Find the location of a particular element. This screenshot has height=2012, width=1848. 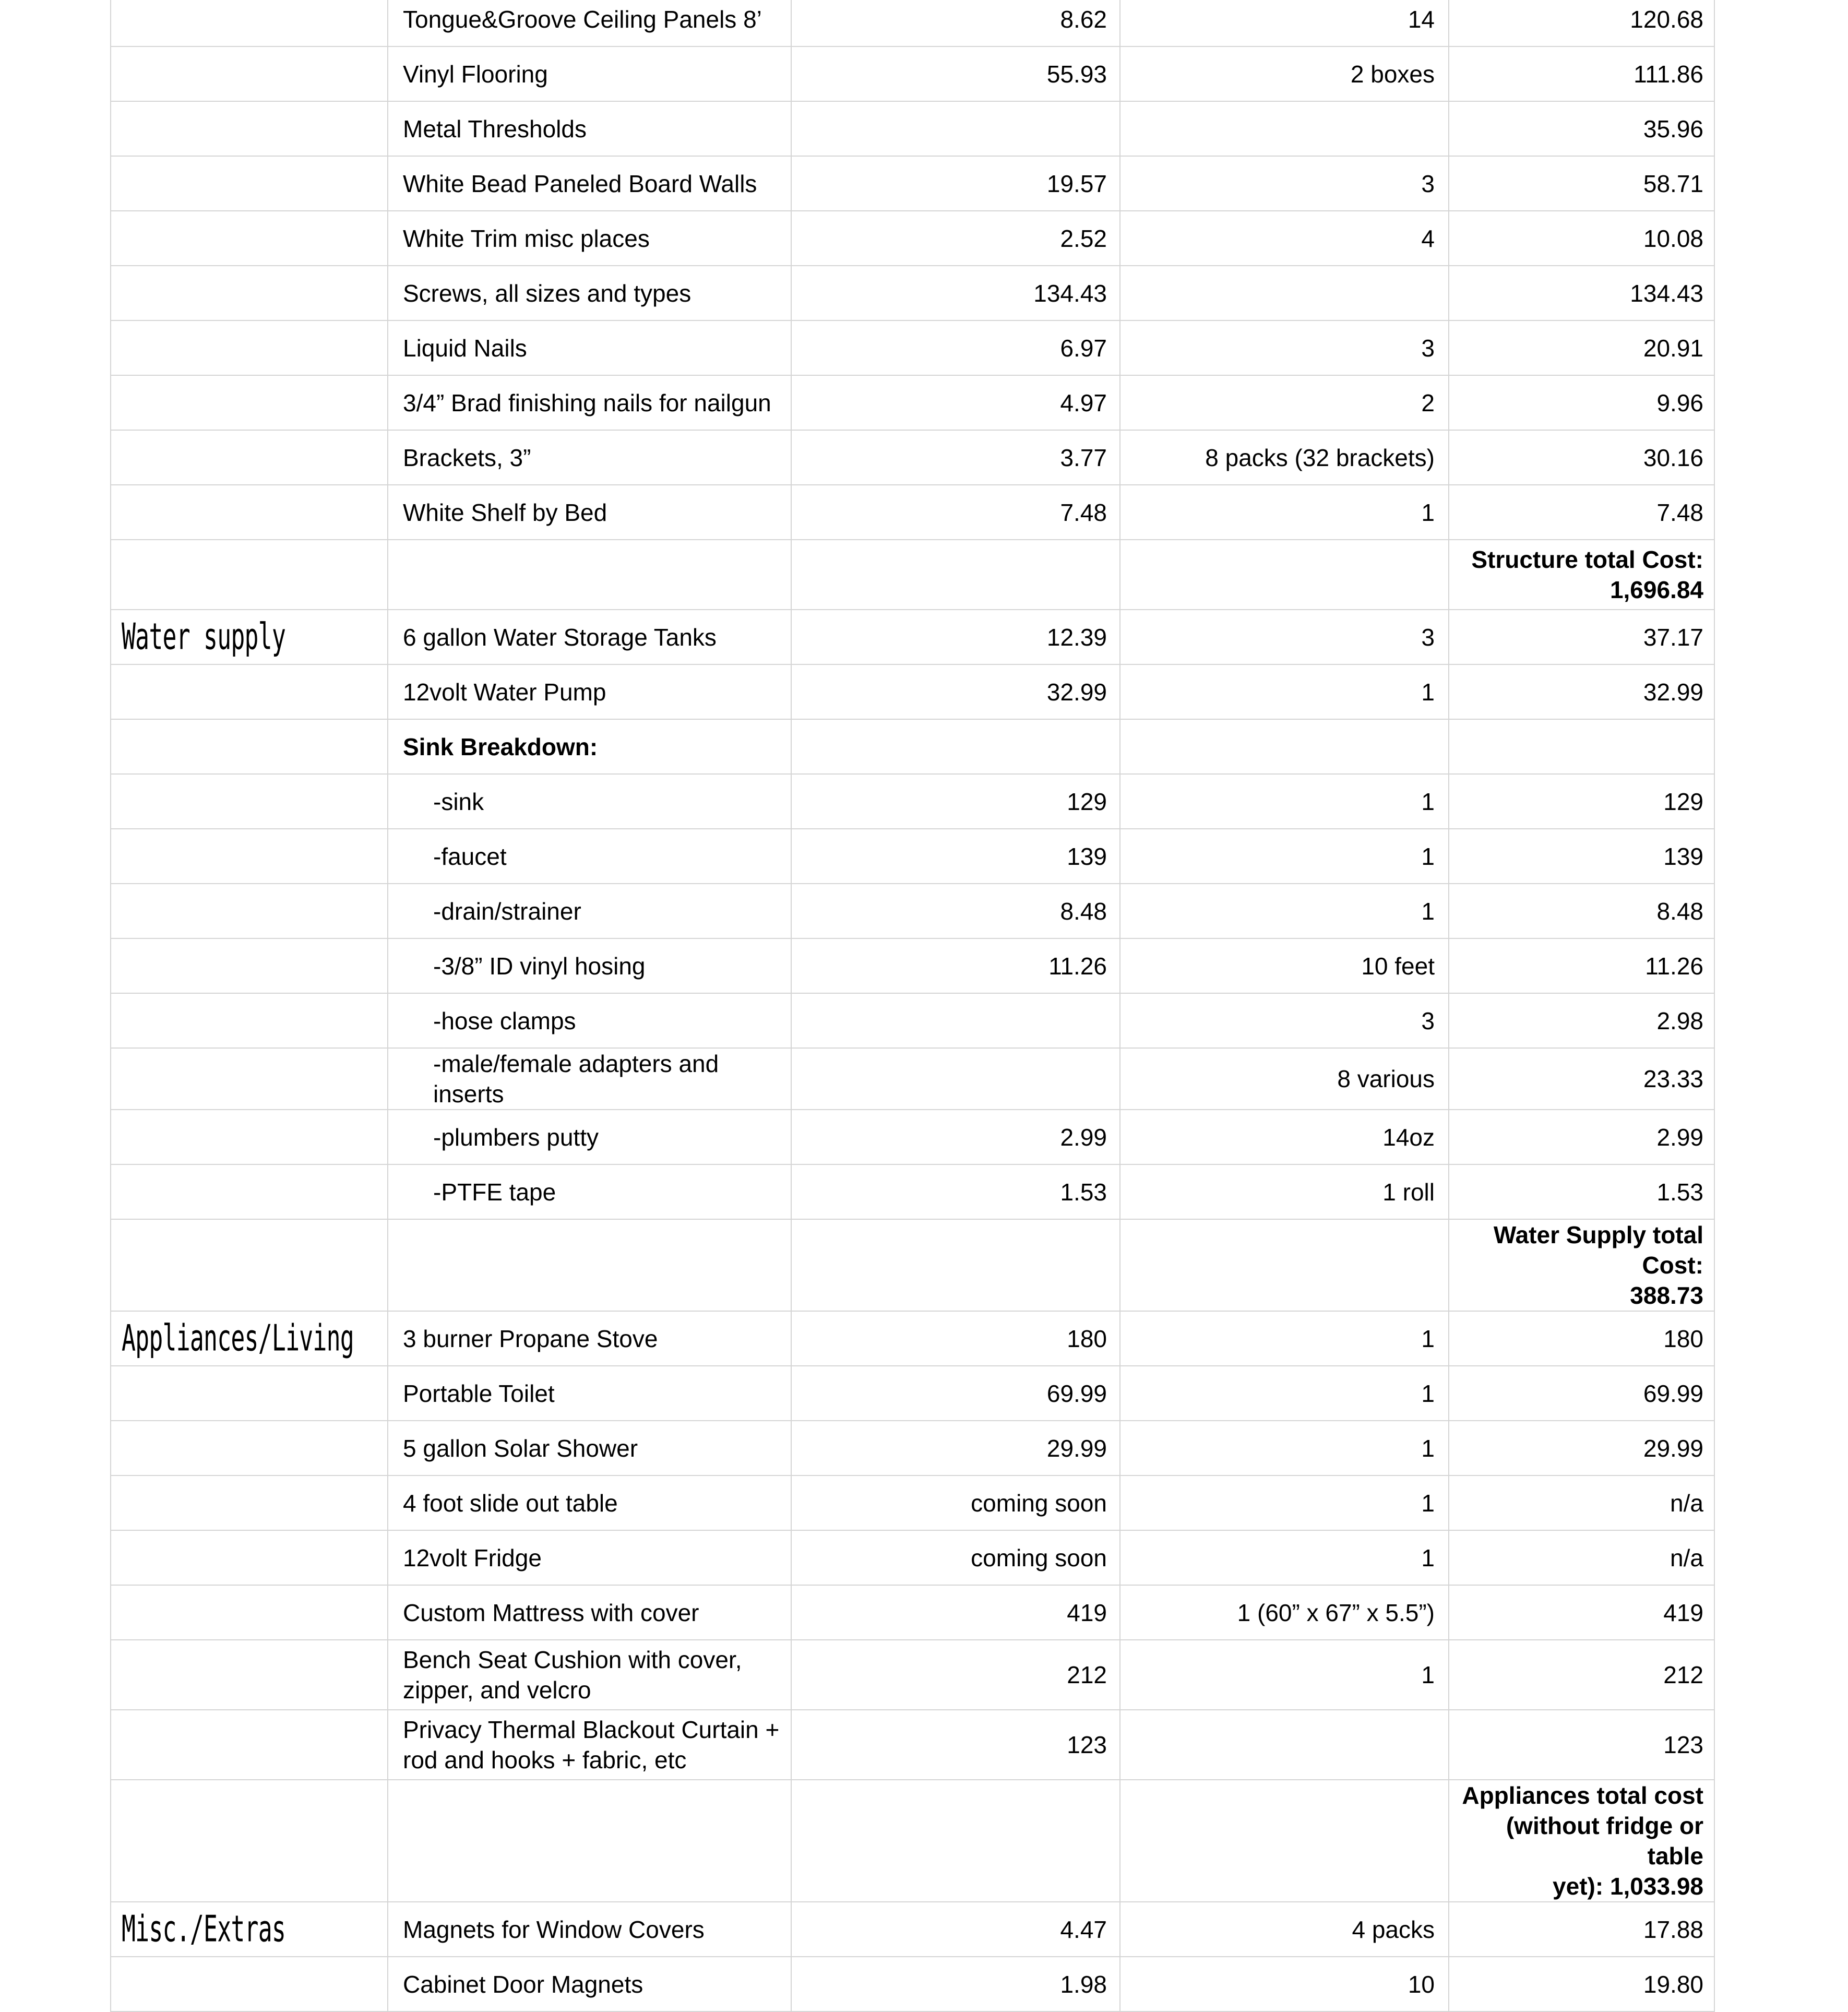

category-cell: Misc./Extras is located at coordinates (249, 1929).